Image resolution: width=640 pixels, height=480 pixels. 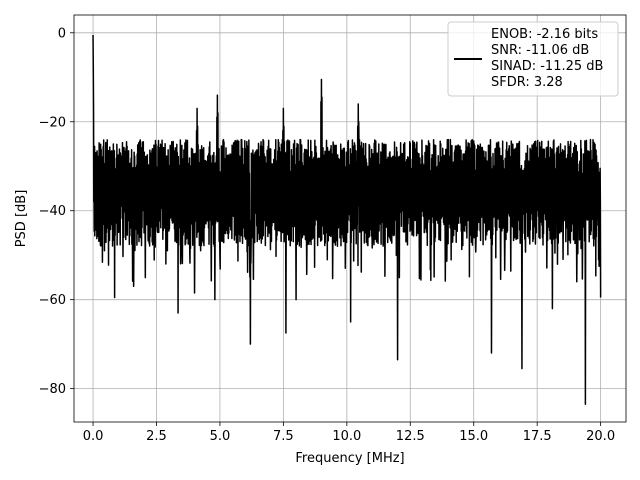 I want to click on x-axis-label: Frequency [MHz], so click(x=349, y=458).